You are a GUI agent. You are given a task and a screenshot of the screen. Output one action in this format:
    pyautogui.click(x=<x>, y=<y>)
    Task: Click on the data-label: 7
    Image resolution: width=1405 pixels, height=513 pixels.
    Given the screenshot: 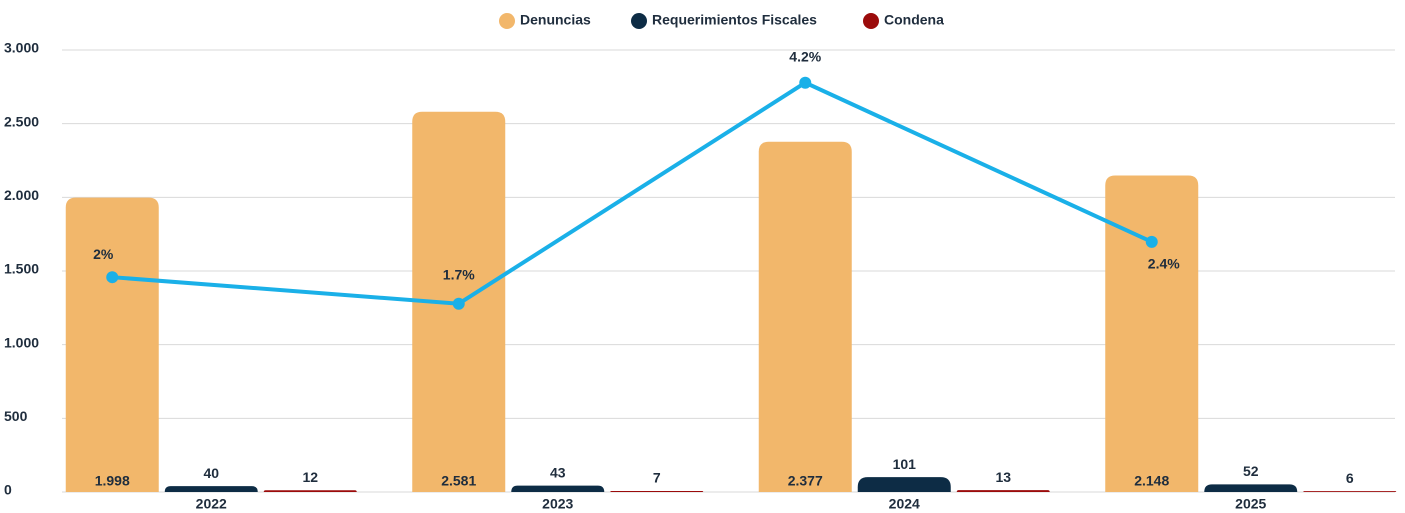 What is the action you would take?
    pyautogui.click(x=657, y=478)
    